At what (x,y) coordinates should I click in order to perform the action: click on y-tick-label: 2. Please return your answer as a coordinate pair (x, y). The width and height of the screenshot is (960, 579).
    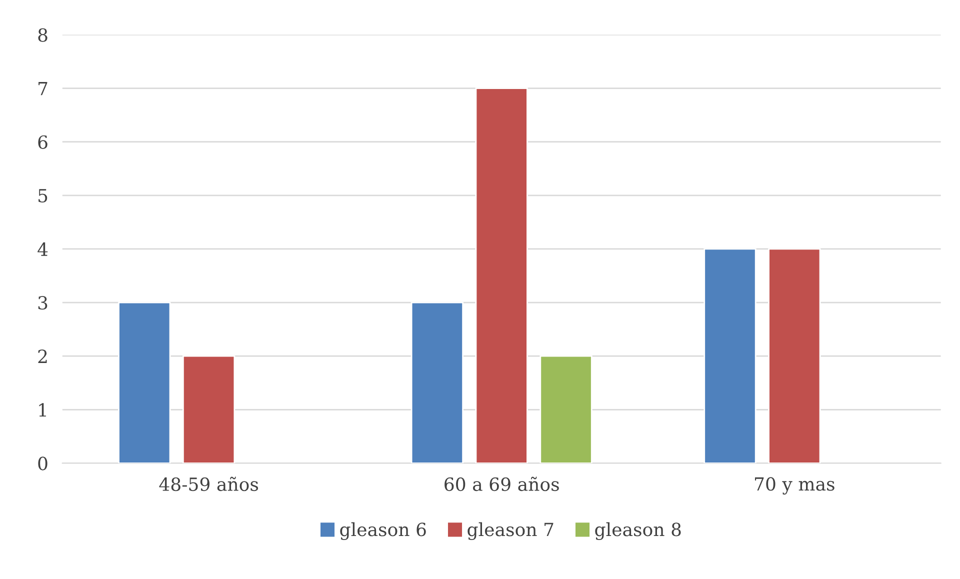
    Looking at the image, I should click on (42, 356).